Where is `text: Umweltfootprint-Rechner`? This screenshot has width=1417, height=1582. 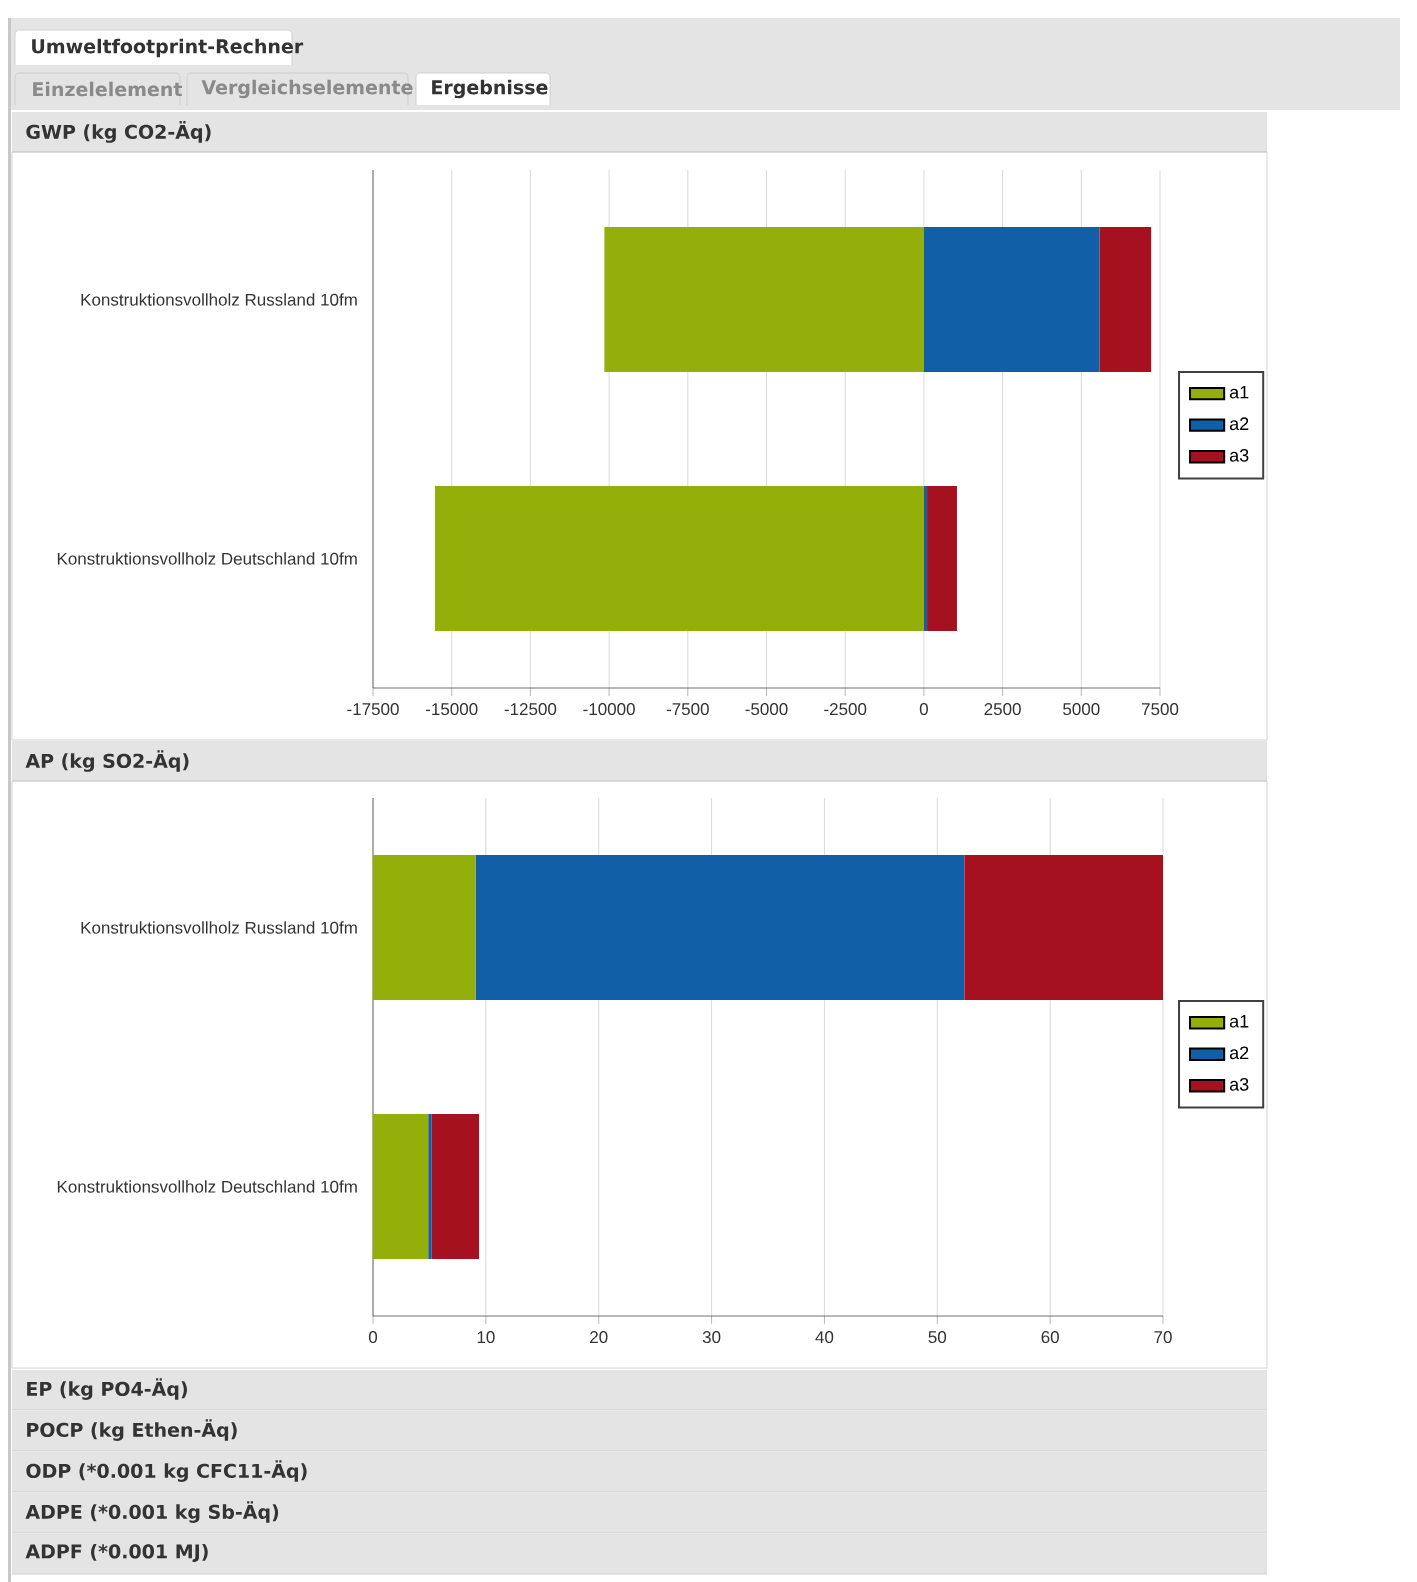
text: Umweltfootprint-Rechner is located at coordinates (168, 48).